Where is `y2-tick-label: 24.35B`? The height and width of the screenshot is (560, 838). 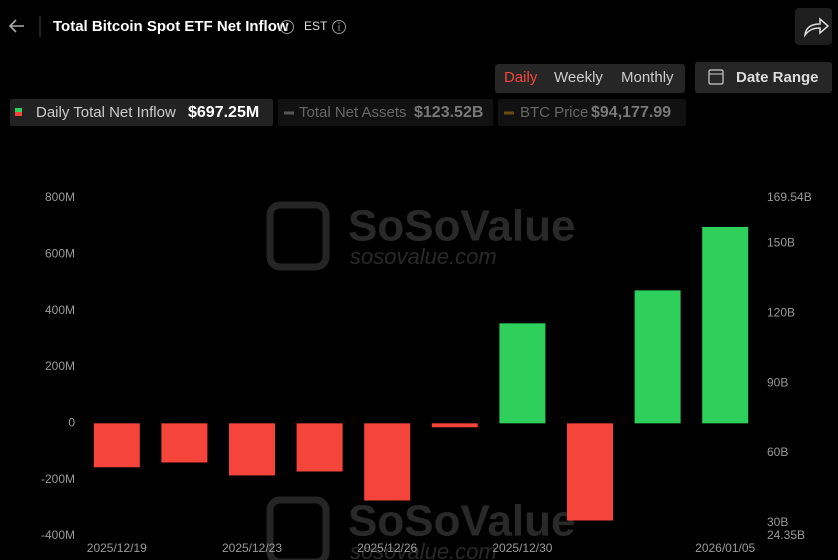 y2-tick-label: 24.35B is located at coordinates (786, 535).